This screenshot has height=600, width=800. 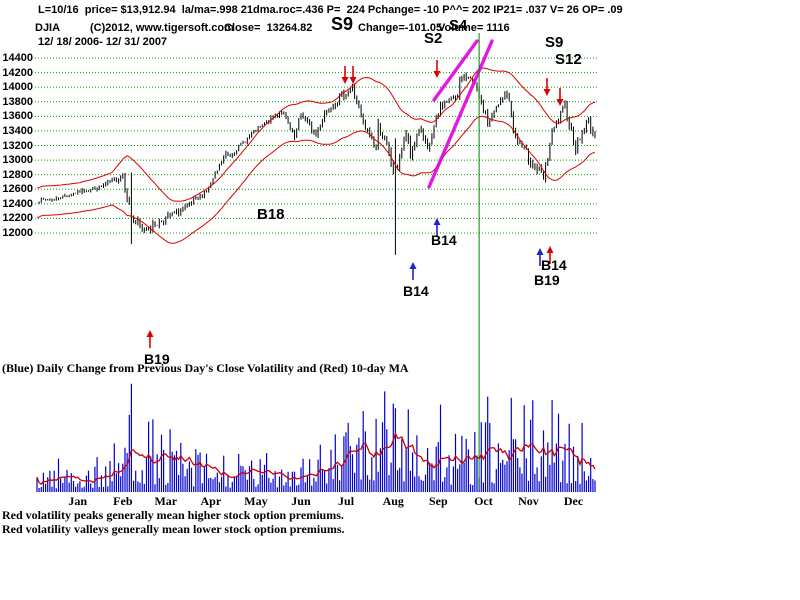 What do you see at coordinates (316, 458) in the screenshot?
I see `volatility-ma-line` at bounding box center [316, 458].